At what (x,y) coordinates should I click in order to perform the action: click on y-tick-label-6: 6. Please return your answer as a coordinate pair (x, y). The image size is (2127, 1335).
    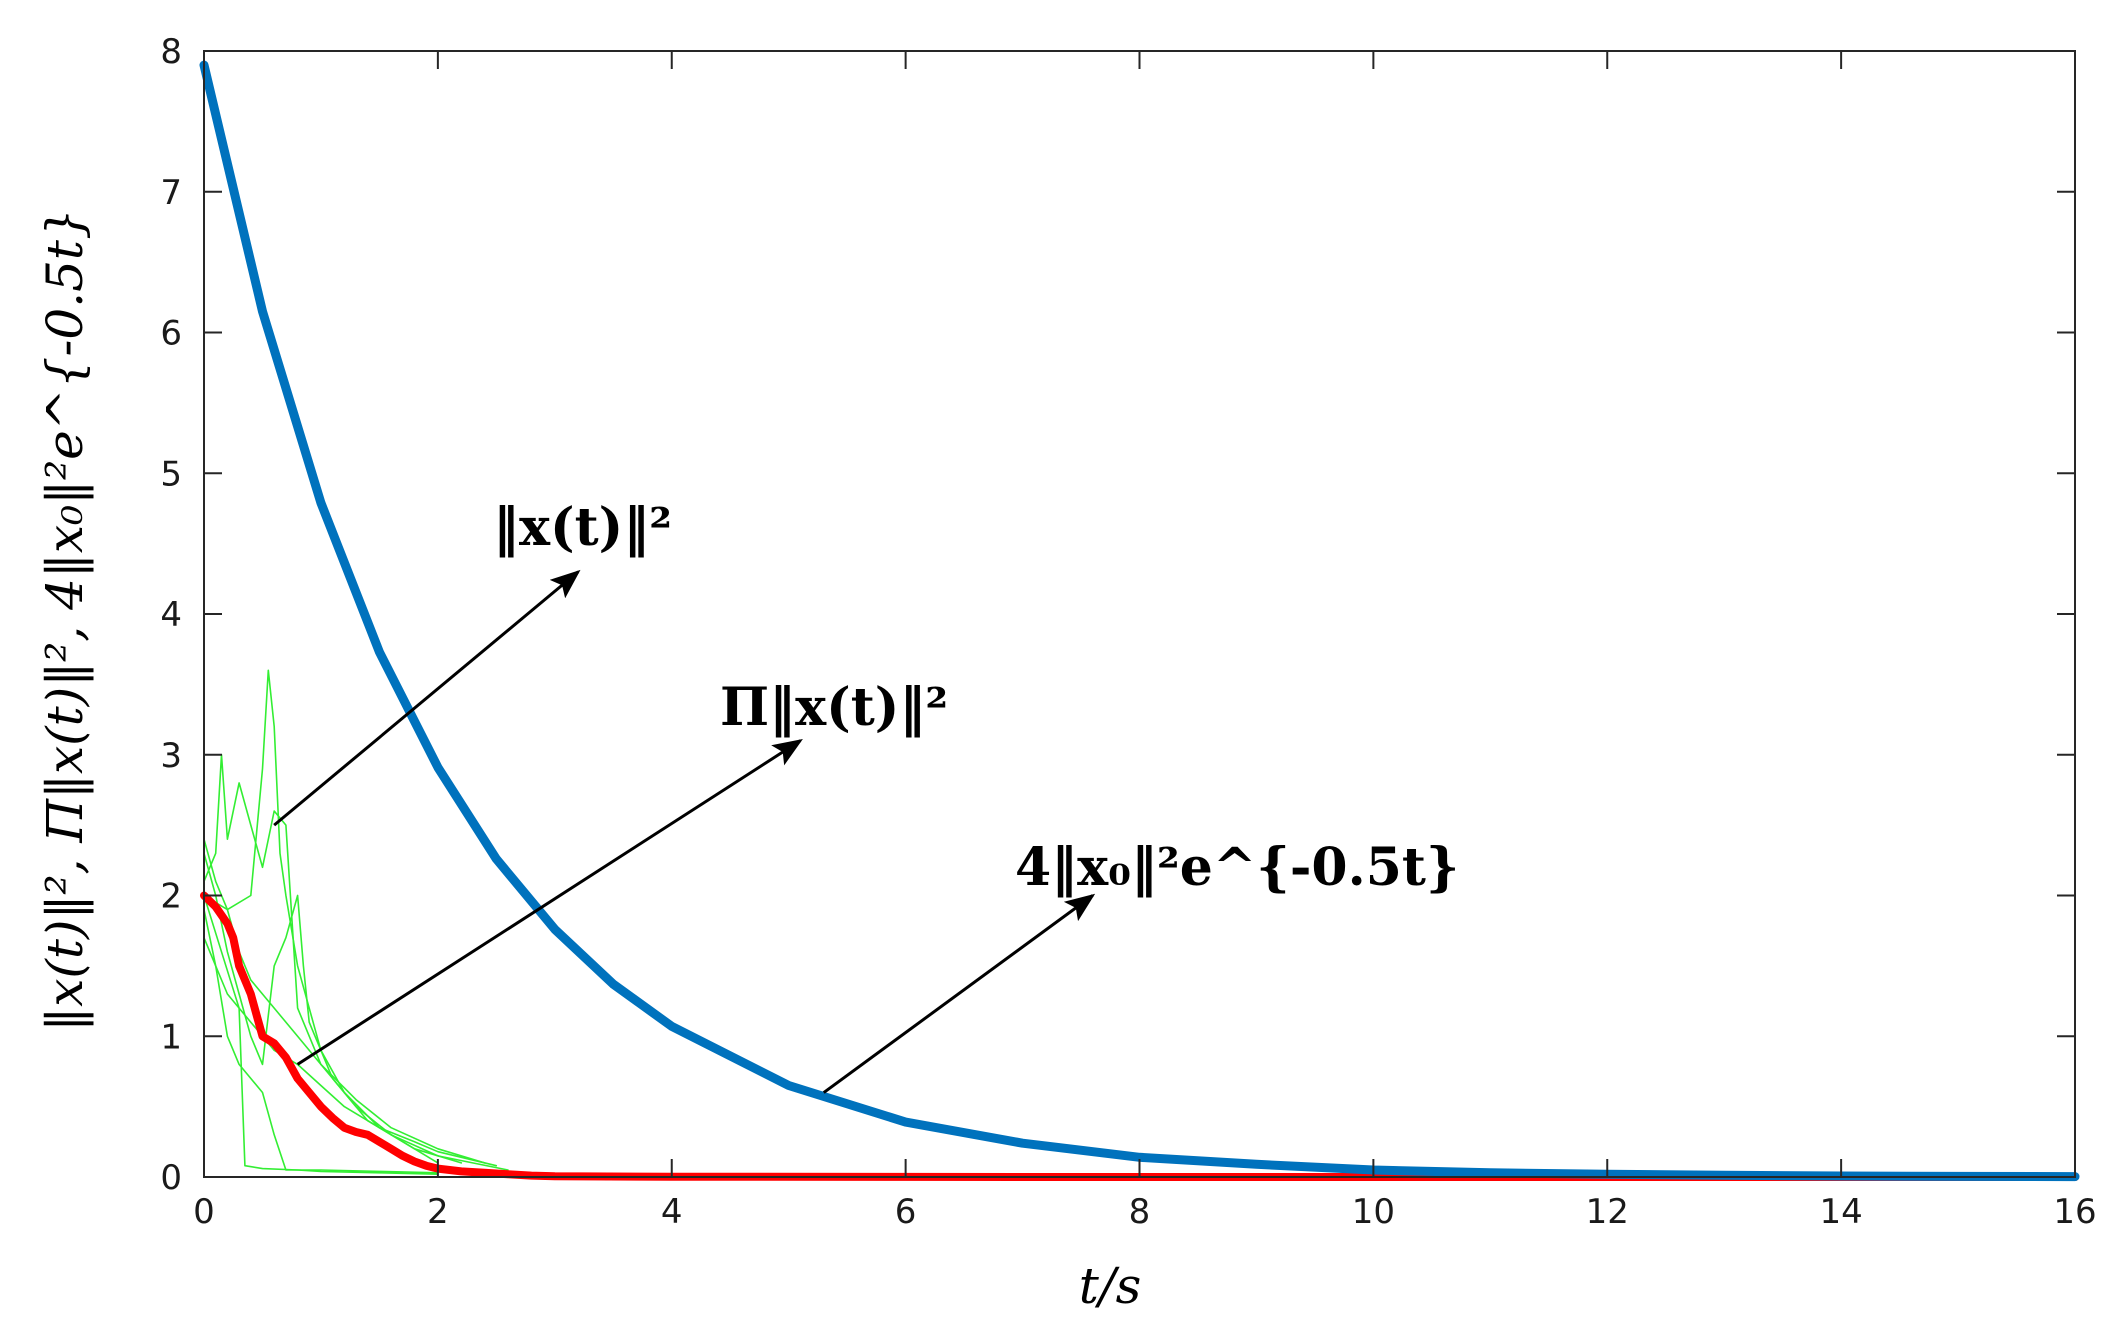
    Looking at the image, I should click on (171, 334).